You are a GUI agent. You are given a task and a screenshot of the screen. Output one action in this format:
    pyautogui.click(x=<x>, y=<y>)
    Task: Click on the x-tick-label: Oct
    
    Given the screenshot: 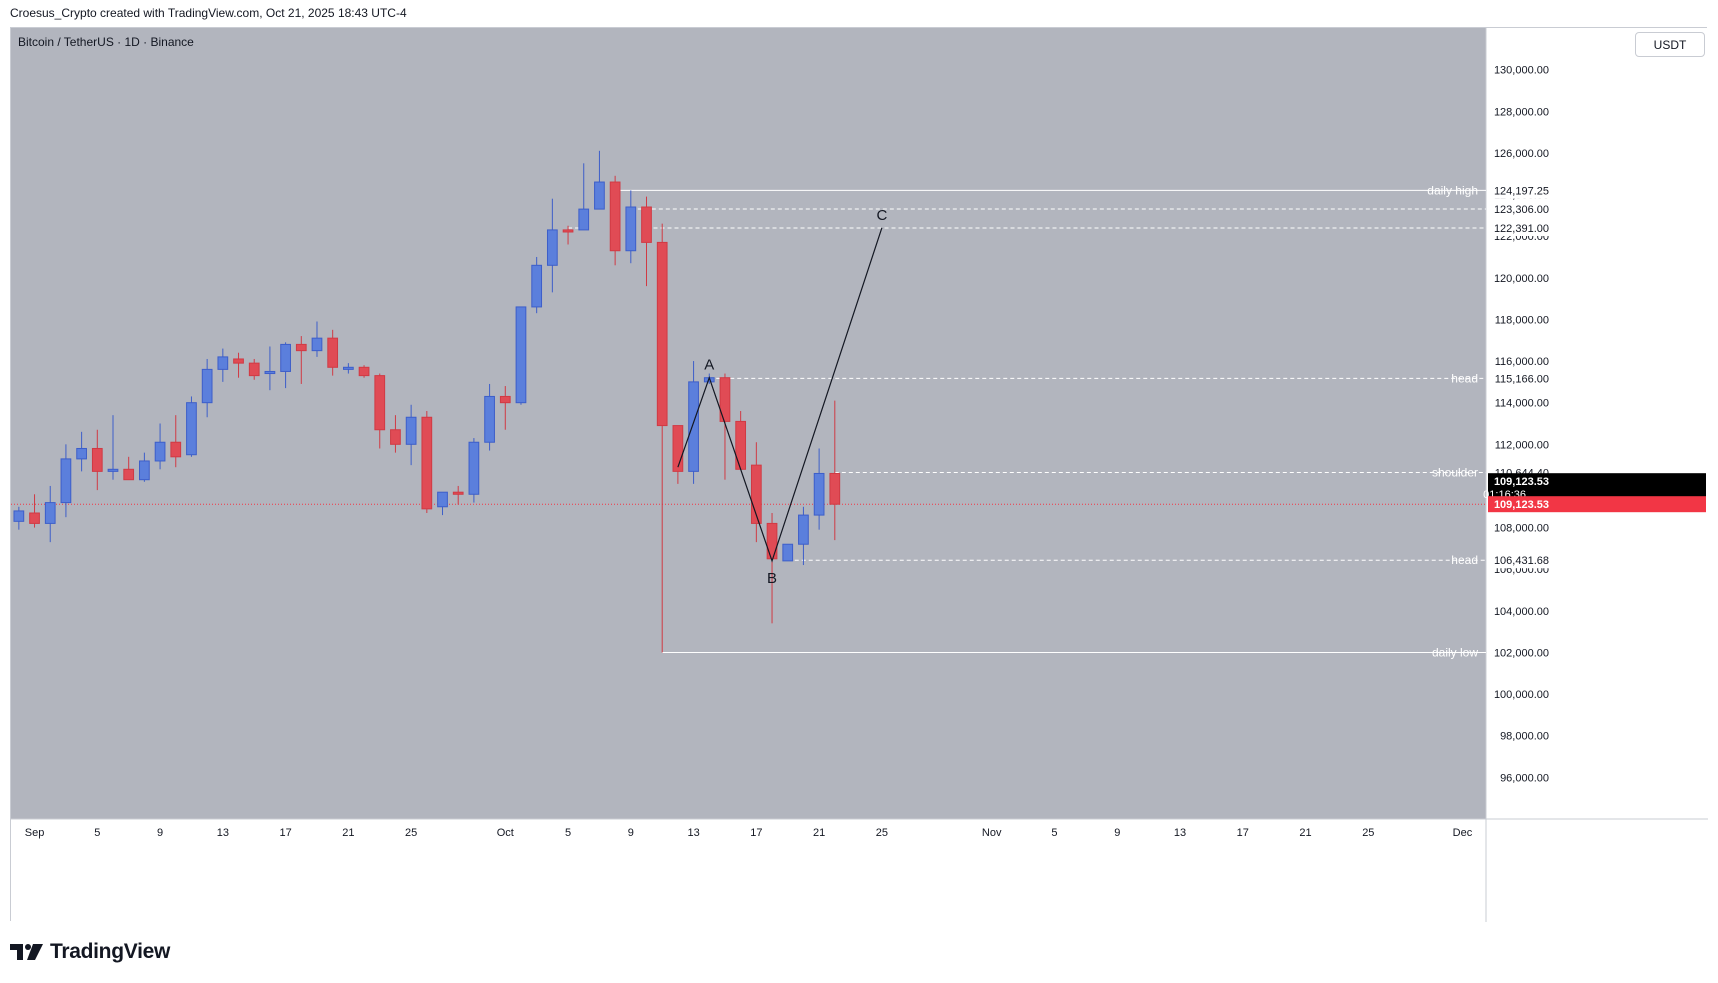 What is the action you would take?
    pyautogui.click(x=505, y=833)
    